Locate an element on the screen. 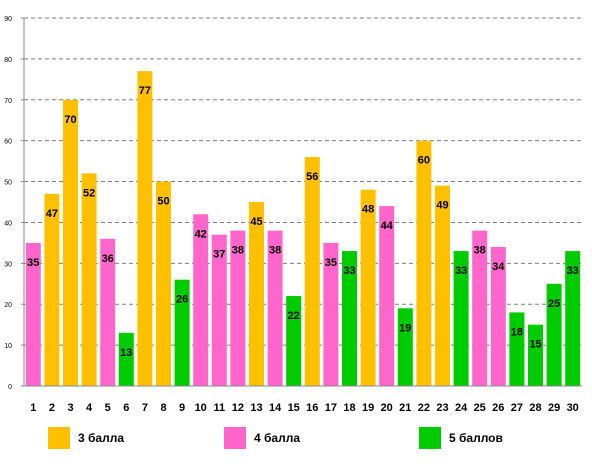  data-label: 22 is located at coordinates (294, 316).